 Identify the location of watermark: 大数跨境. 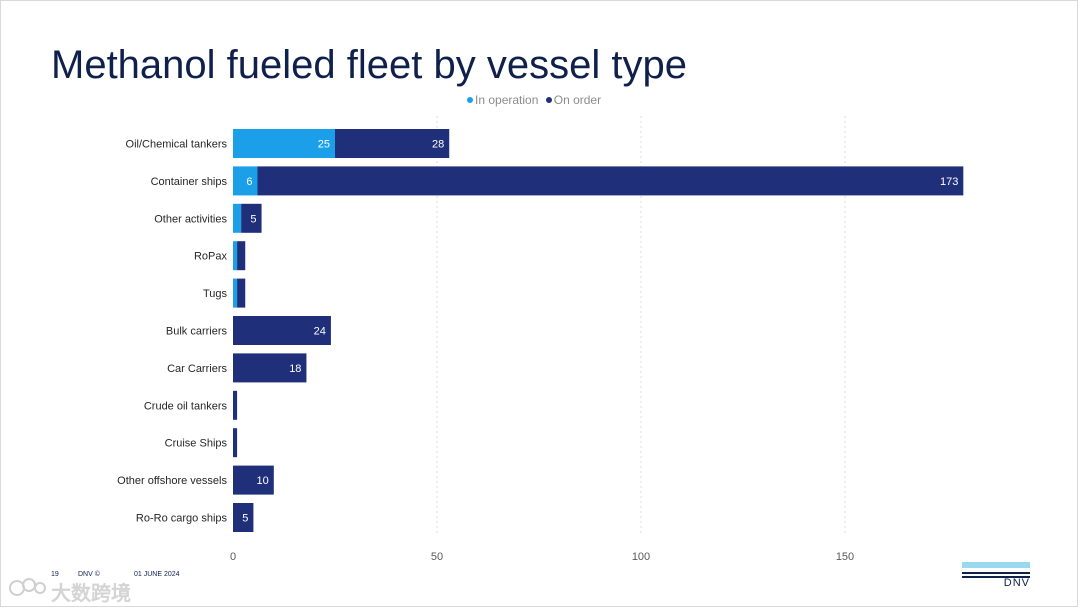
(77, 590).